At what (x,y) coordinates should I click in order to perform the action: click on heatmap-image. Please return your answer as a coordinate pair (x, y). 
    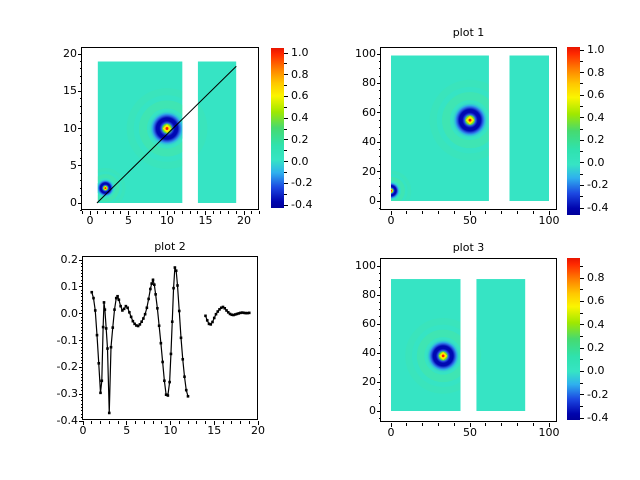
    Looking at the image, I should click on (458, 345).